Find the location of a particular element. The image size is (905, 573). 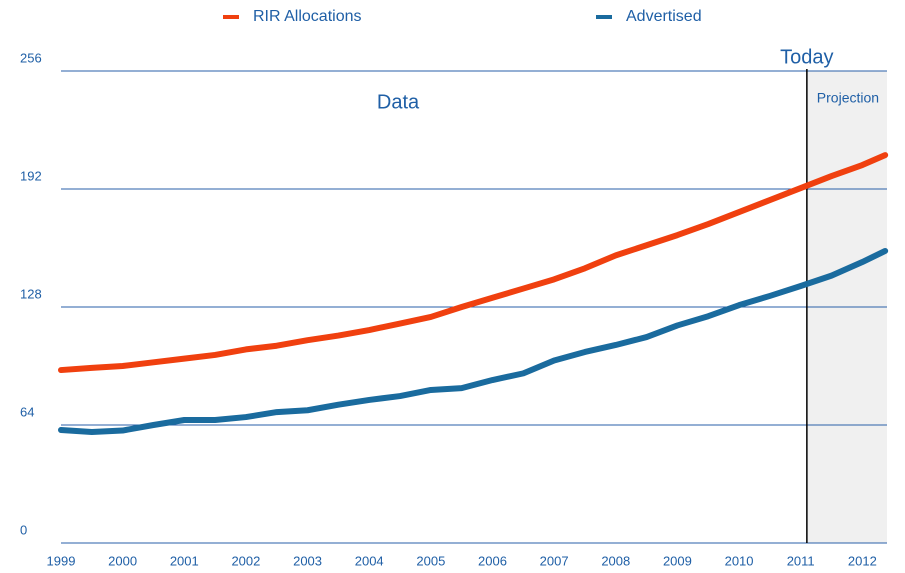

y-tick-label: 128 is located at coordinates (31, 293).